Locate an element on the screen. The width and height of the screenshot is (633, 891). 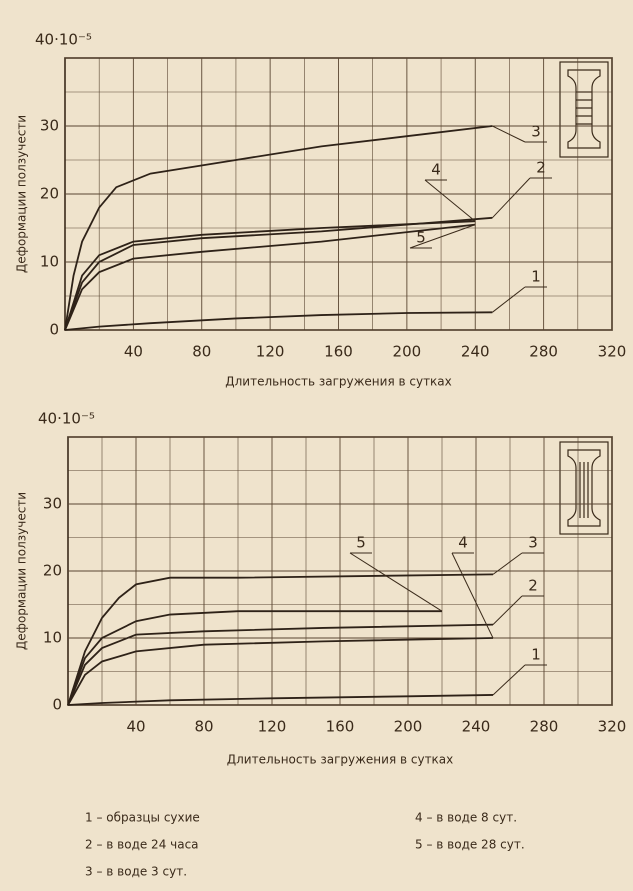
legend-item: 1 – образцы сухие is located at coordinates (142, 818).